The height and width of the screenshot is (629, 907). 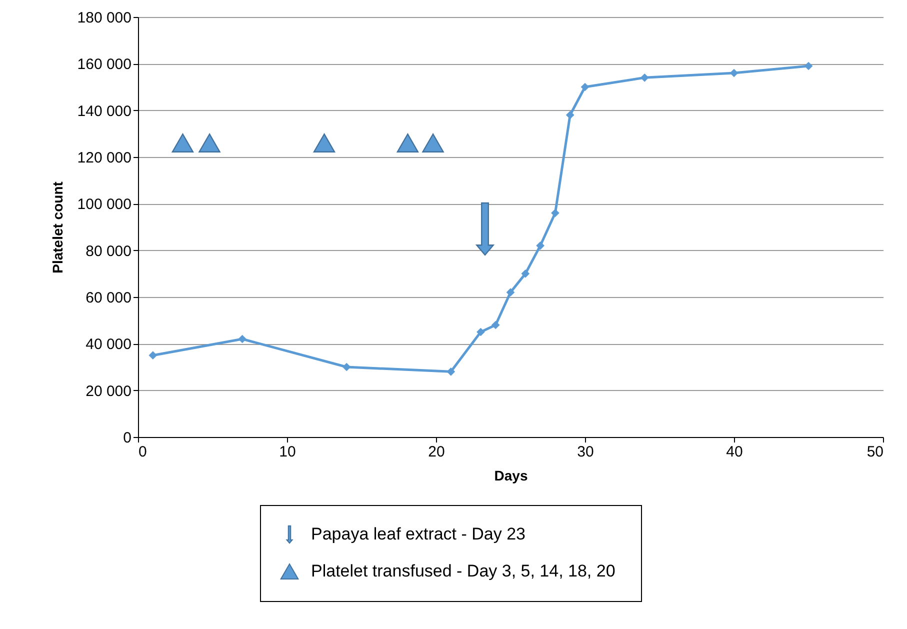 What do you see at coordinates (104, 65) in the screenshot?
I see `y-tick-label: 160 000` at bounding box center [104, 65].